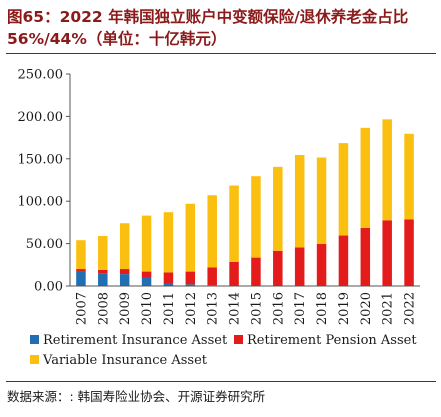 The width and height of the screenshot is (441, 417). I want to click on bar-segment-1-2018, so click(321, 265).